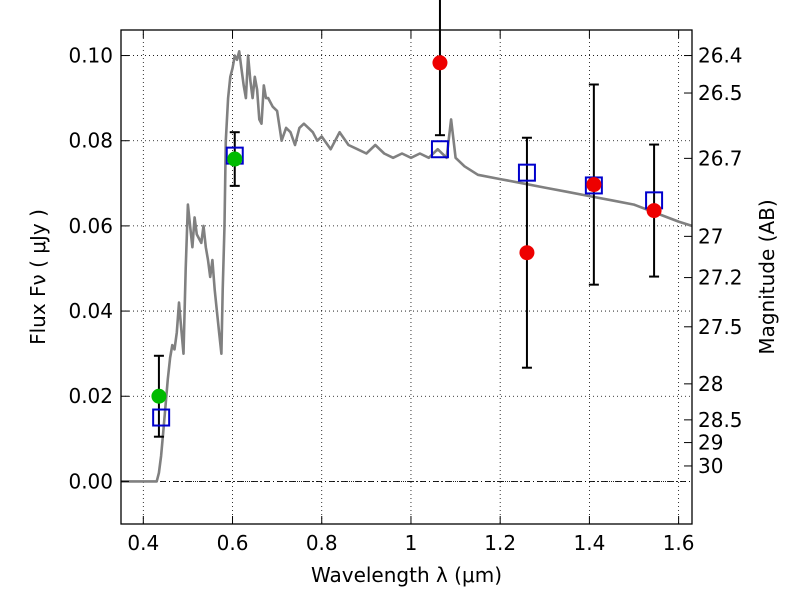 The width and height of the screenshot is (800, 600). I want to click on magnitude-tick-label: 30, so click(710, 466).